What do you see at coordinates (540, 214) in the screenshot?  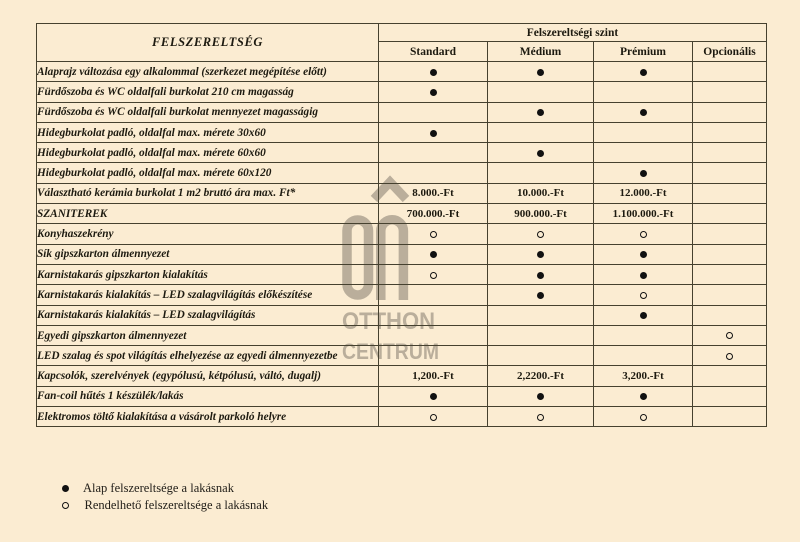 I see `price-cell: 900.000.-Ft` at bounding box center [540, 214].